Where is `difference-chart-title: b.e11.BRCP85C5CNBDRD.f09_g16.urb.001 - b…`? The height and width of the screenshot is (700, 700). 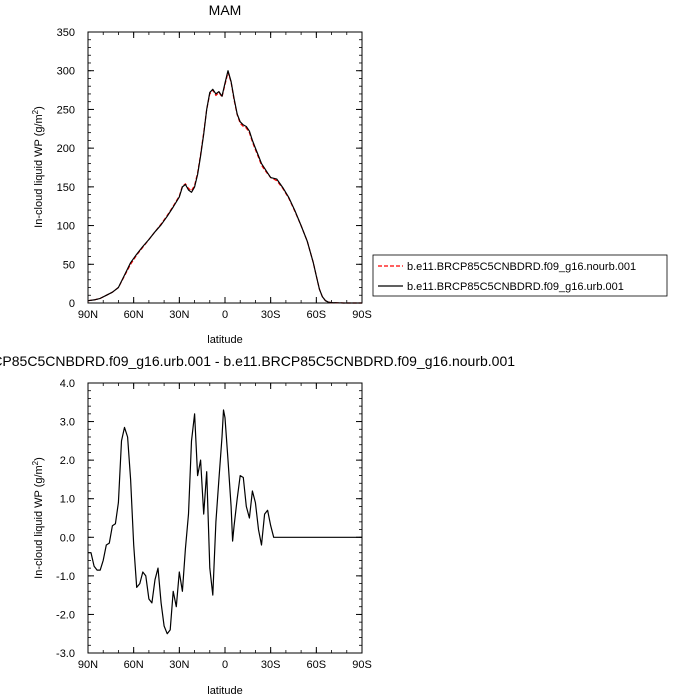 difference-chart-title: b.e11.BRCP85C5CNBDRD.f09_g16.urb.001 - b… is located at coordinates (257, 361).